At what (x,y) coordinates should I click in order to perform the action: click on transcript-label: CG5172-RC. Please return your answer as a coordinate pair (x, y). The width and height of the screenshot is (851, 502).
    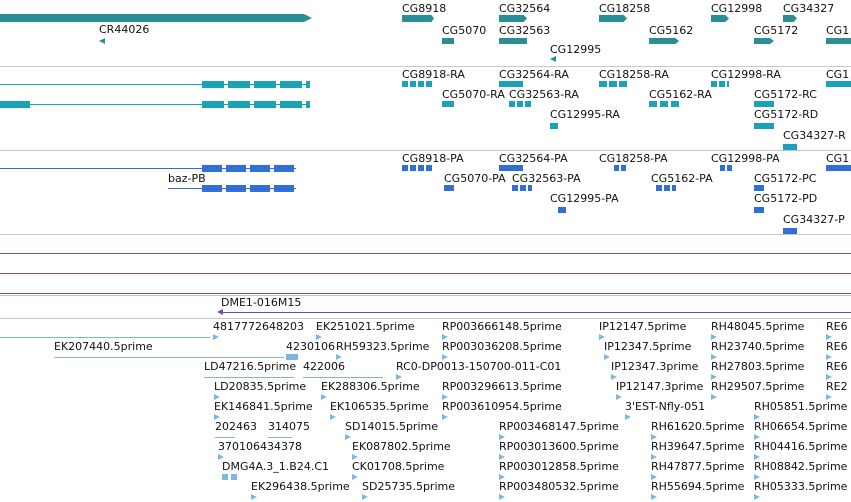
    Looking at the image, I should click on (785, 94).